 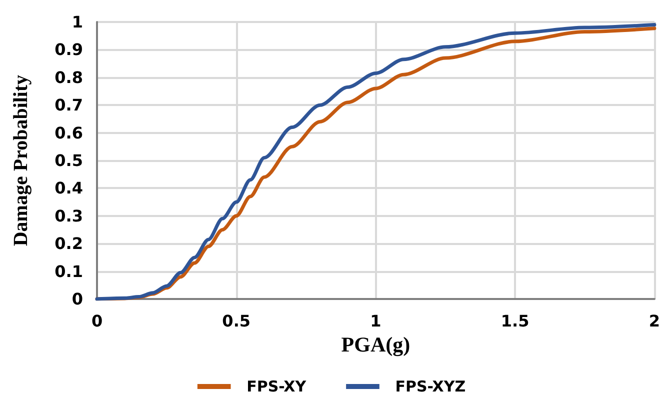 What do you see at coordinates (236, 321) in the screenshot?
I see `x-tick-label: 0.5` at bounding box center [236, 321].